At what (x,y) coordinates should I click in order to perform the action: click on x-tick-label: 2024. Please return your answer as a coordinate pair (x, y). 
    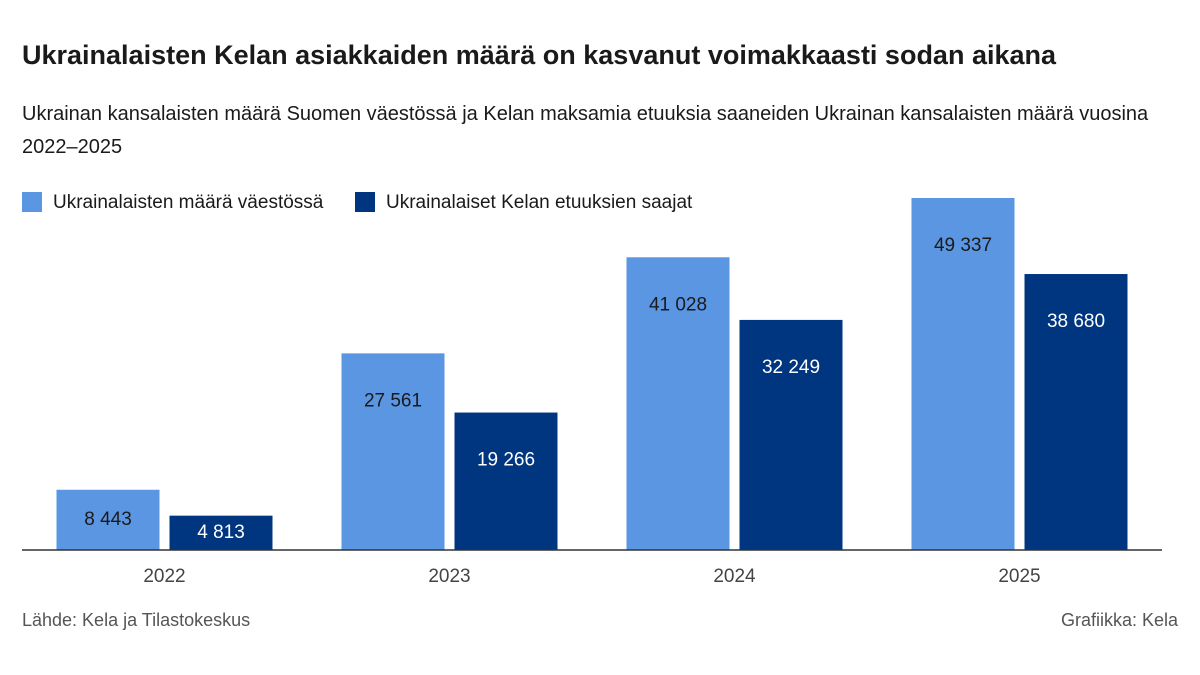
    Looking at the image, I should click on (734, 576).